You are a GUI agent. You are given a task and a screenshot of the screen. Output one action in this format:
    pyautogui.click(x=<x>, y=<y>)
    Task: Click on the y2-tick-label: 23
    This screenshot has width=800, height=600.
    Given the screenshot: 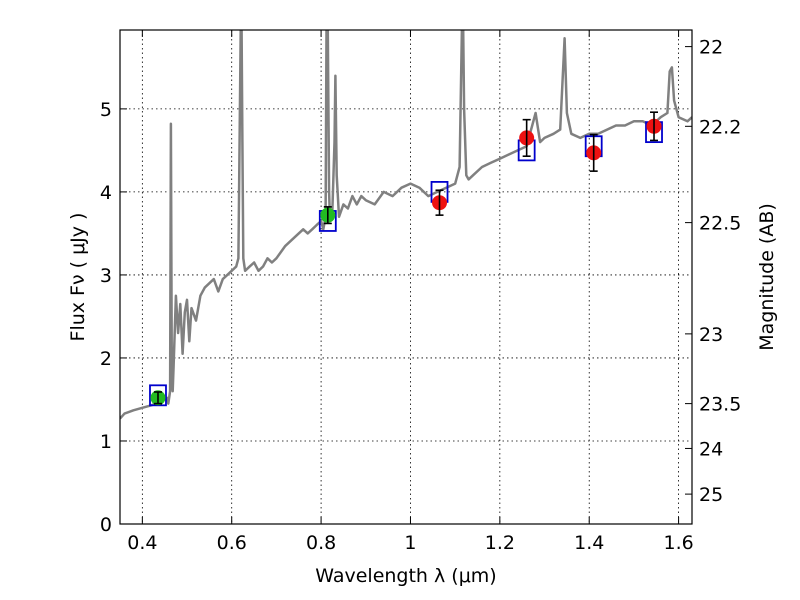 What is the action you would take?
    pyautogui.click(x=711, y=335)
    